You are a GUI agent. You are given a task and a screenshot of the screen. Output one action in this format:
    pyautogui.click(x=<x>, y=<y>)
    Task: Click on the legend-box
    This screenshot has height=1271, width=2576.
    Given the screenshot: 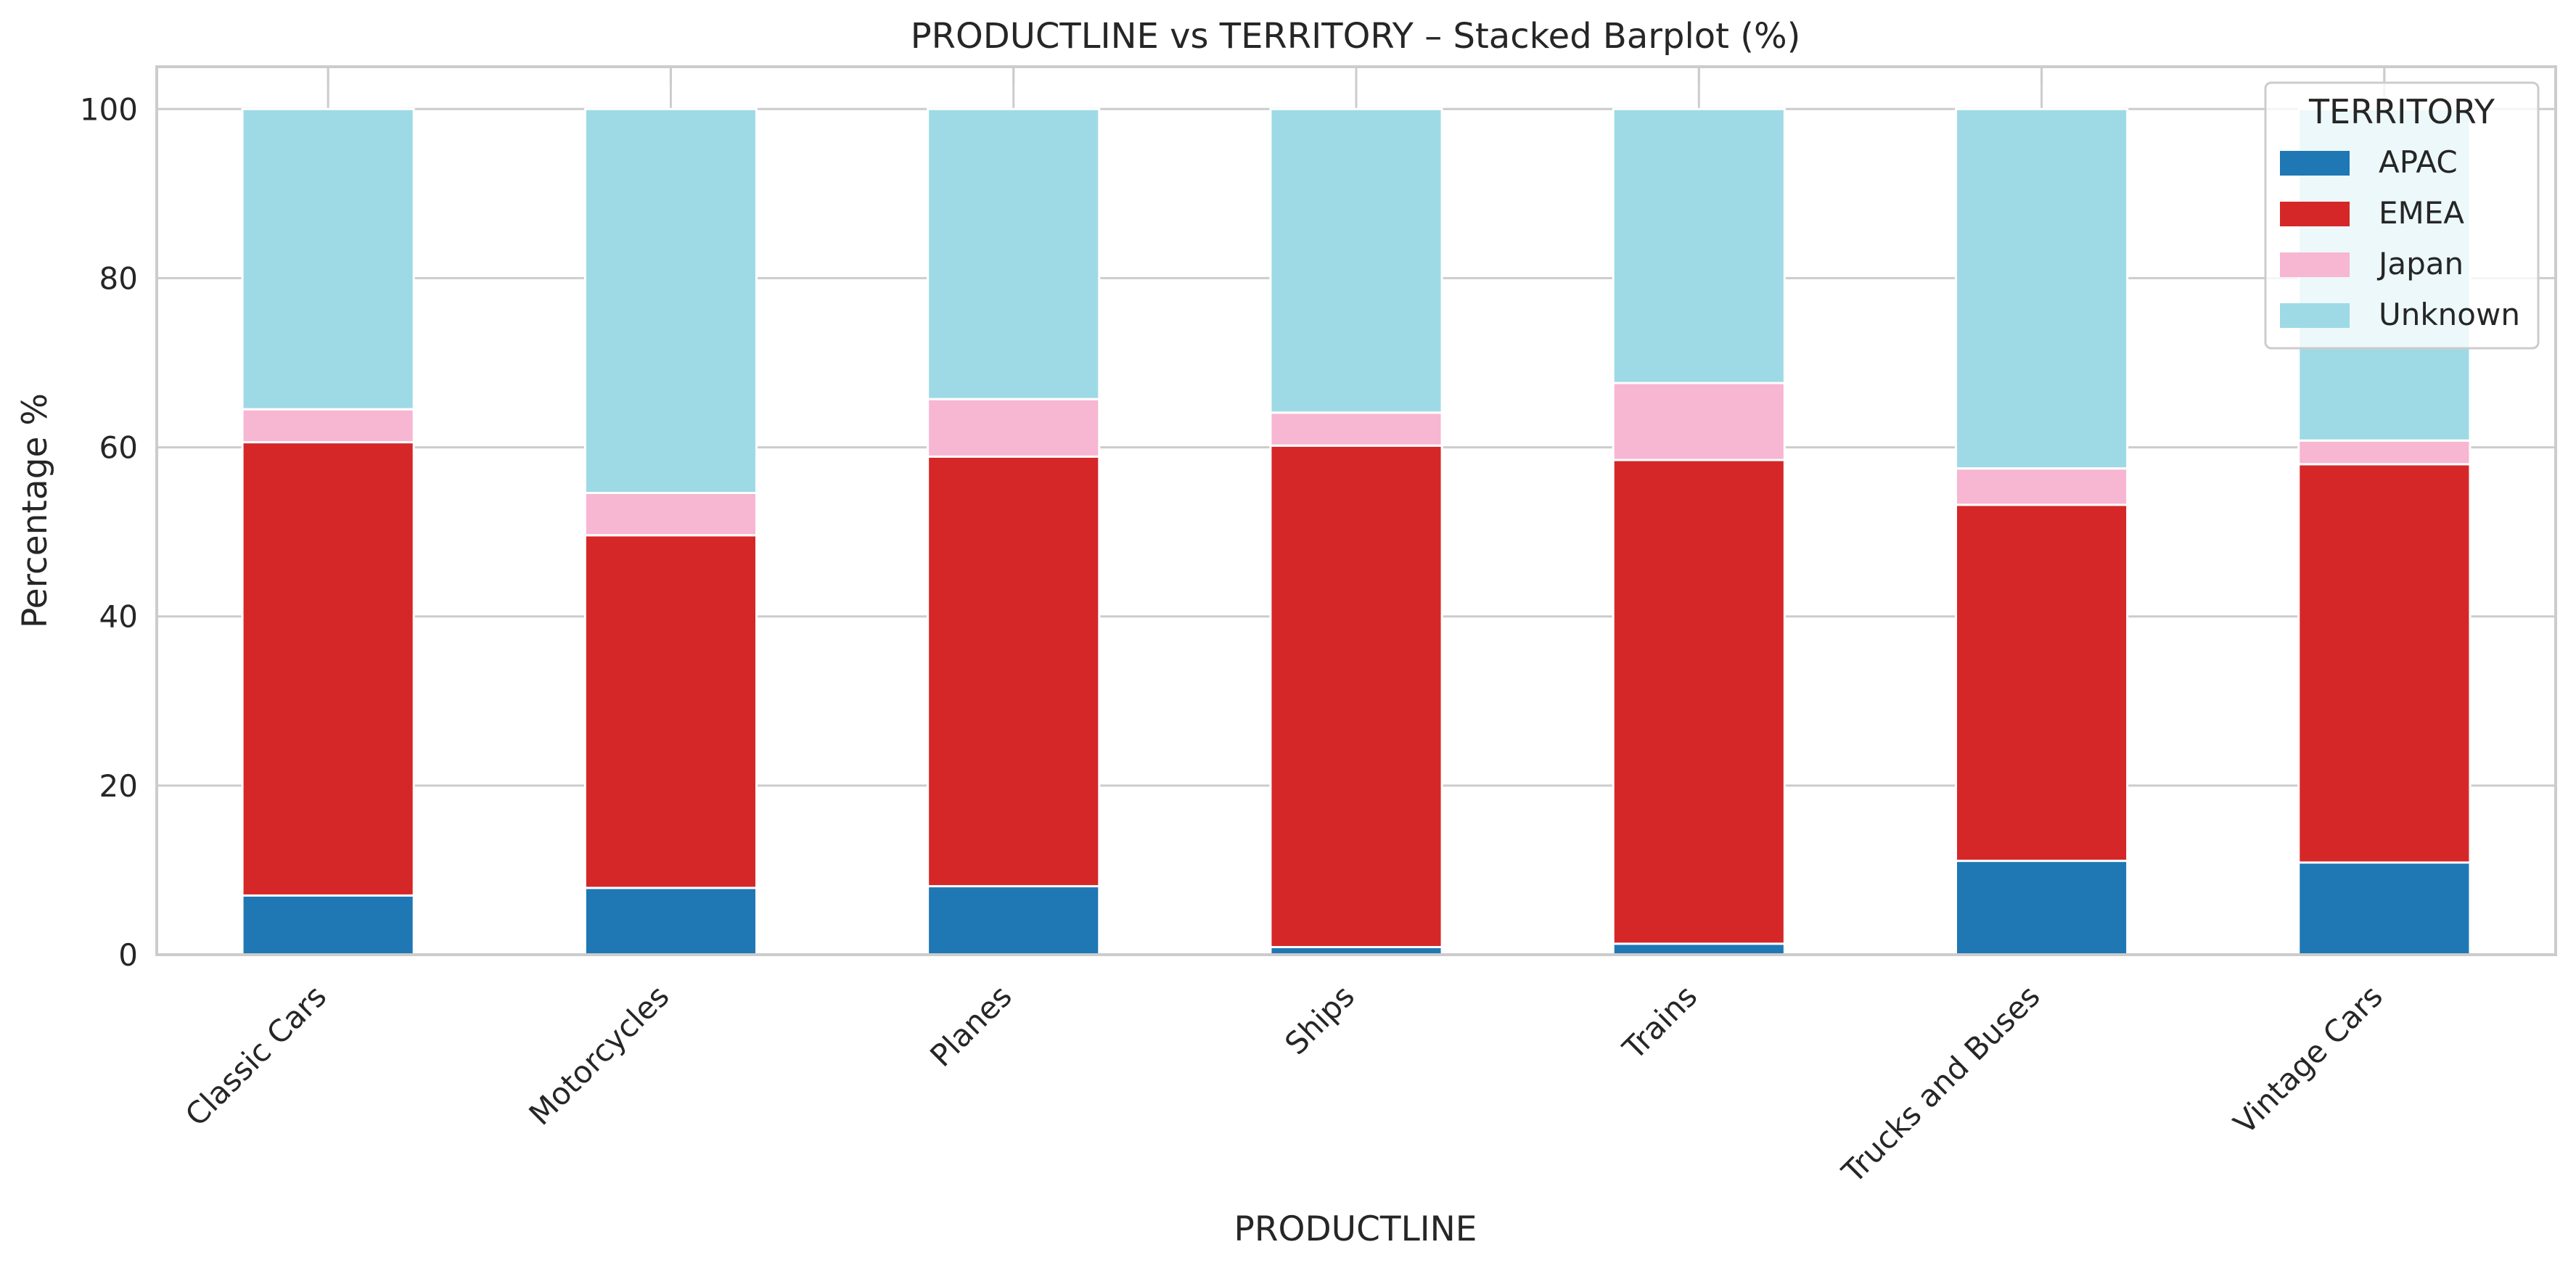 What is the action you would take?
    pyautogui.click(x=2402, y=215)
    